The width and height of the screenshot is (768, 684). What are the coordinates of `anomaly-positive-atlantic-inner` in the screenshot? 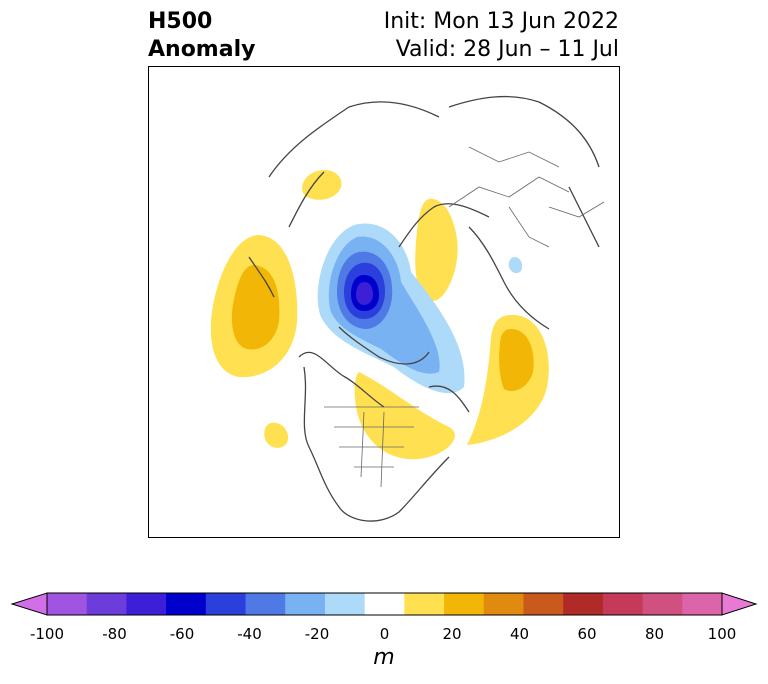 It's located at (516, 360).